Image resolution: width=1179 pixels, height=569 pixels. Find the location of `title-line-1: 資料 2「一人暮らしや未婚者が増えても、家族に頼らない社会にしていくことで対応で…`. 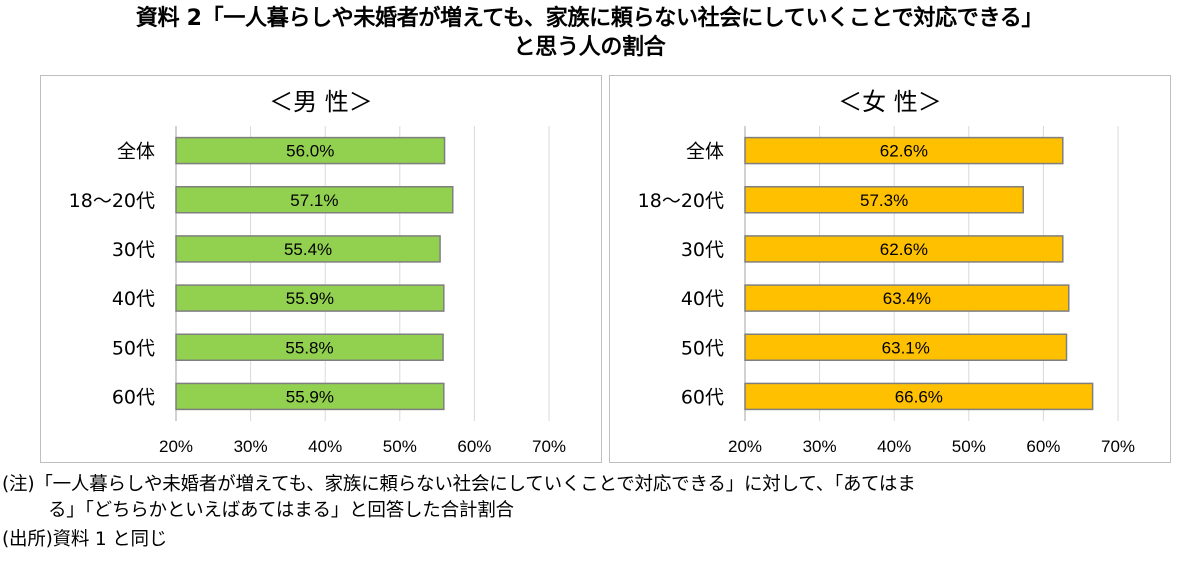

title-line-1: 資料 2「一人暮らしや未婚者が増えても、家族に頼らない社会にしていくことで対応で… is located at coordinates (589, 18).